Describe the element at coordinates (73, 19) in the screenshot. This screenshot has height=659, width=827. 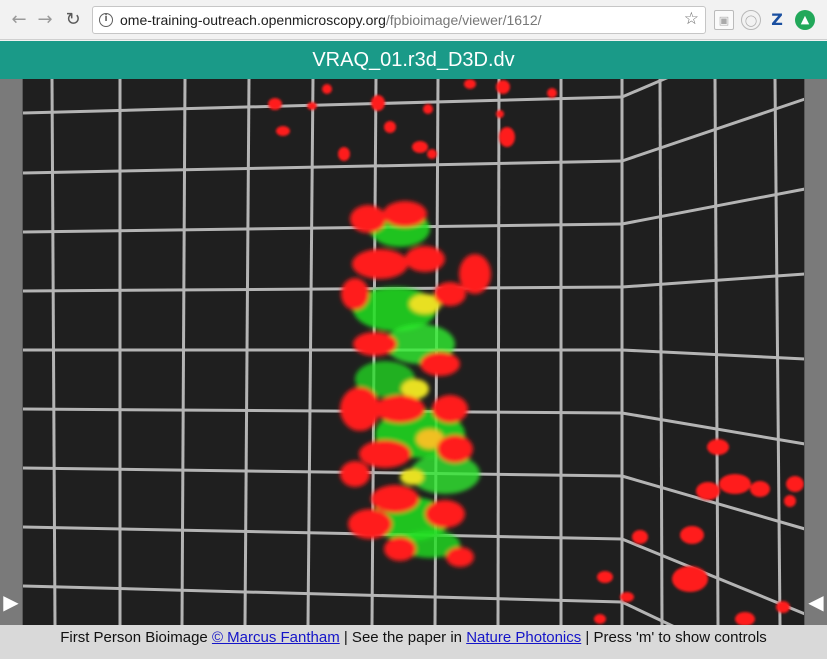
I see `reload-icon: ↻` at that location.